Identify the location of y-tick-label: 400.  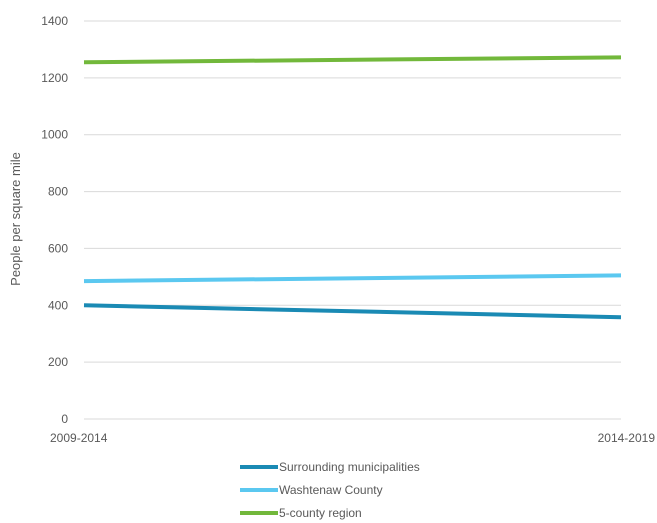
(58, 305).